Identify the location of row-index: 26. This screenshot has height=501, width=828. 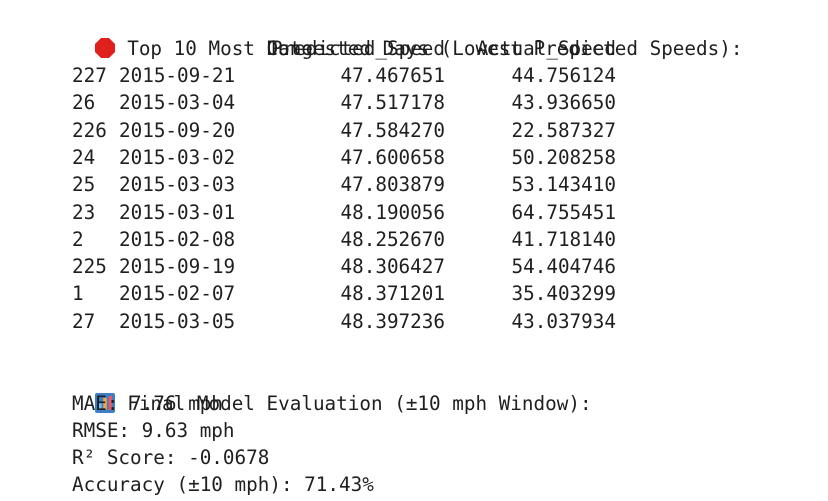
(84, 103).